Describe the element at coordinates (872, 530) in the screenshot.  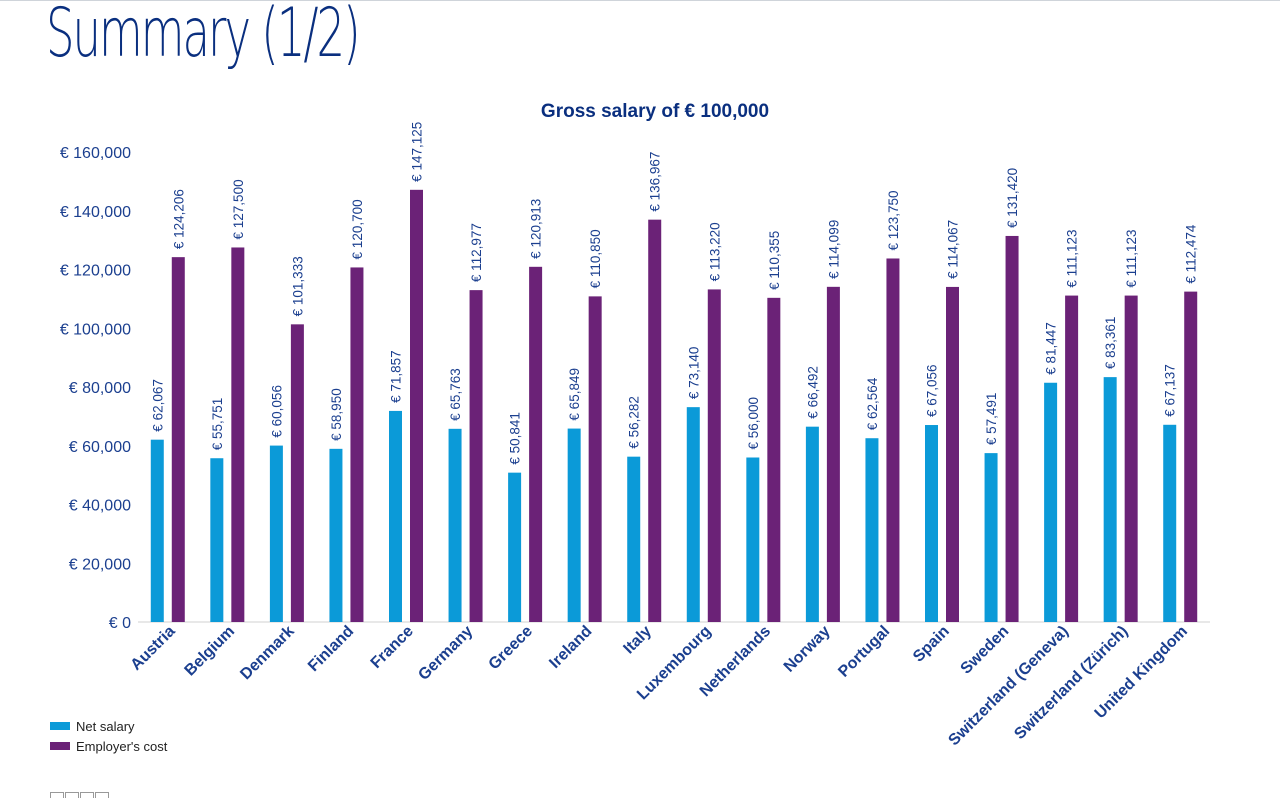
I see `net-salary-bar-portugal` at that location.